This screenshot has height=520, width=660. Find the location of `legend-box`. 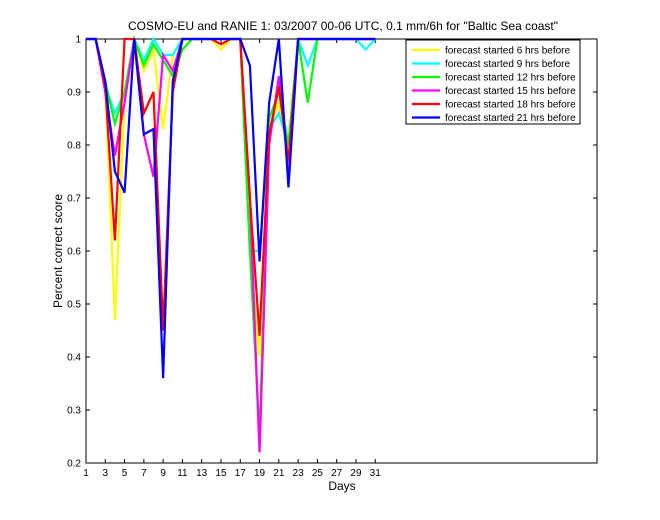

legend-box is located at coordinates (493, 82).